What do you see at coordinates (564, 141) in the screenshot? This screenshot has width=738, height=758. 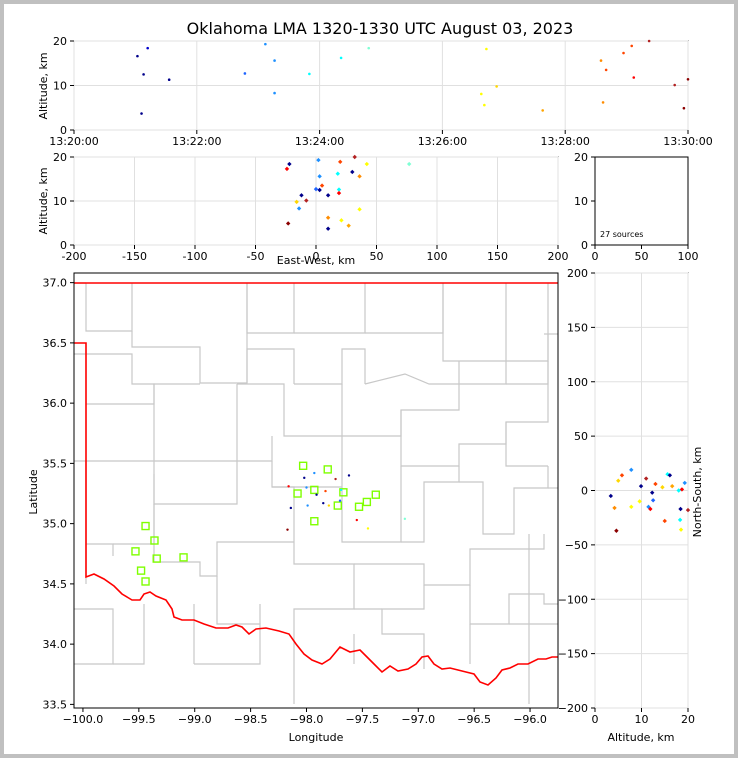 I see `time-altitude-x-tick-label: 13:28:00` at bounding box center [564, 141].